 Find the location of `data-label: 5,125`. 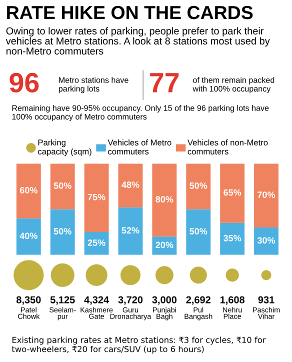

data-label: 5,125 is located at coordinates (62, 300).